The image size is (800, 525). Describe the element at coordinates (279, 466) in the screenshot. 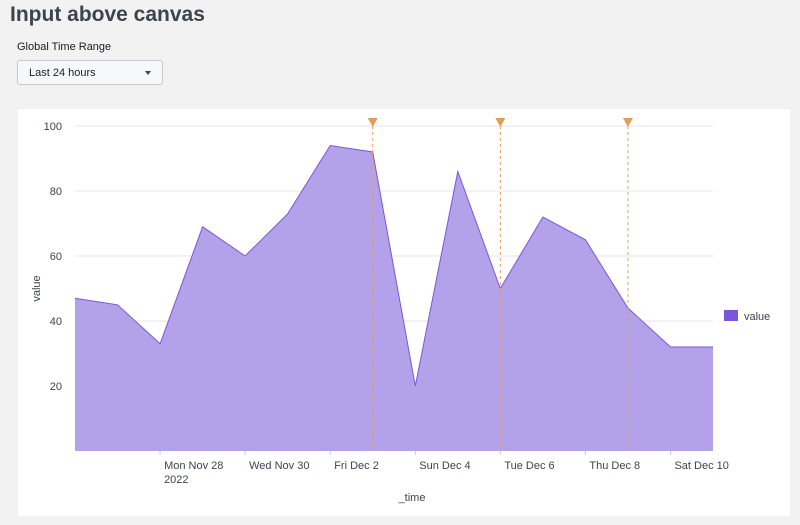

I see `x-tick-label: Wed Nov 30` at that location.